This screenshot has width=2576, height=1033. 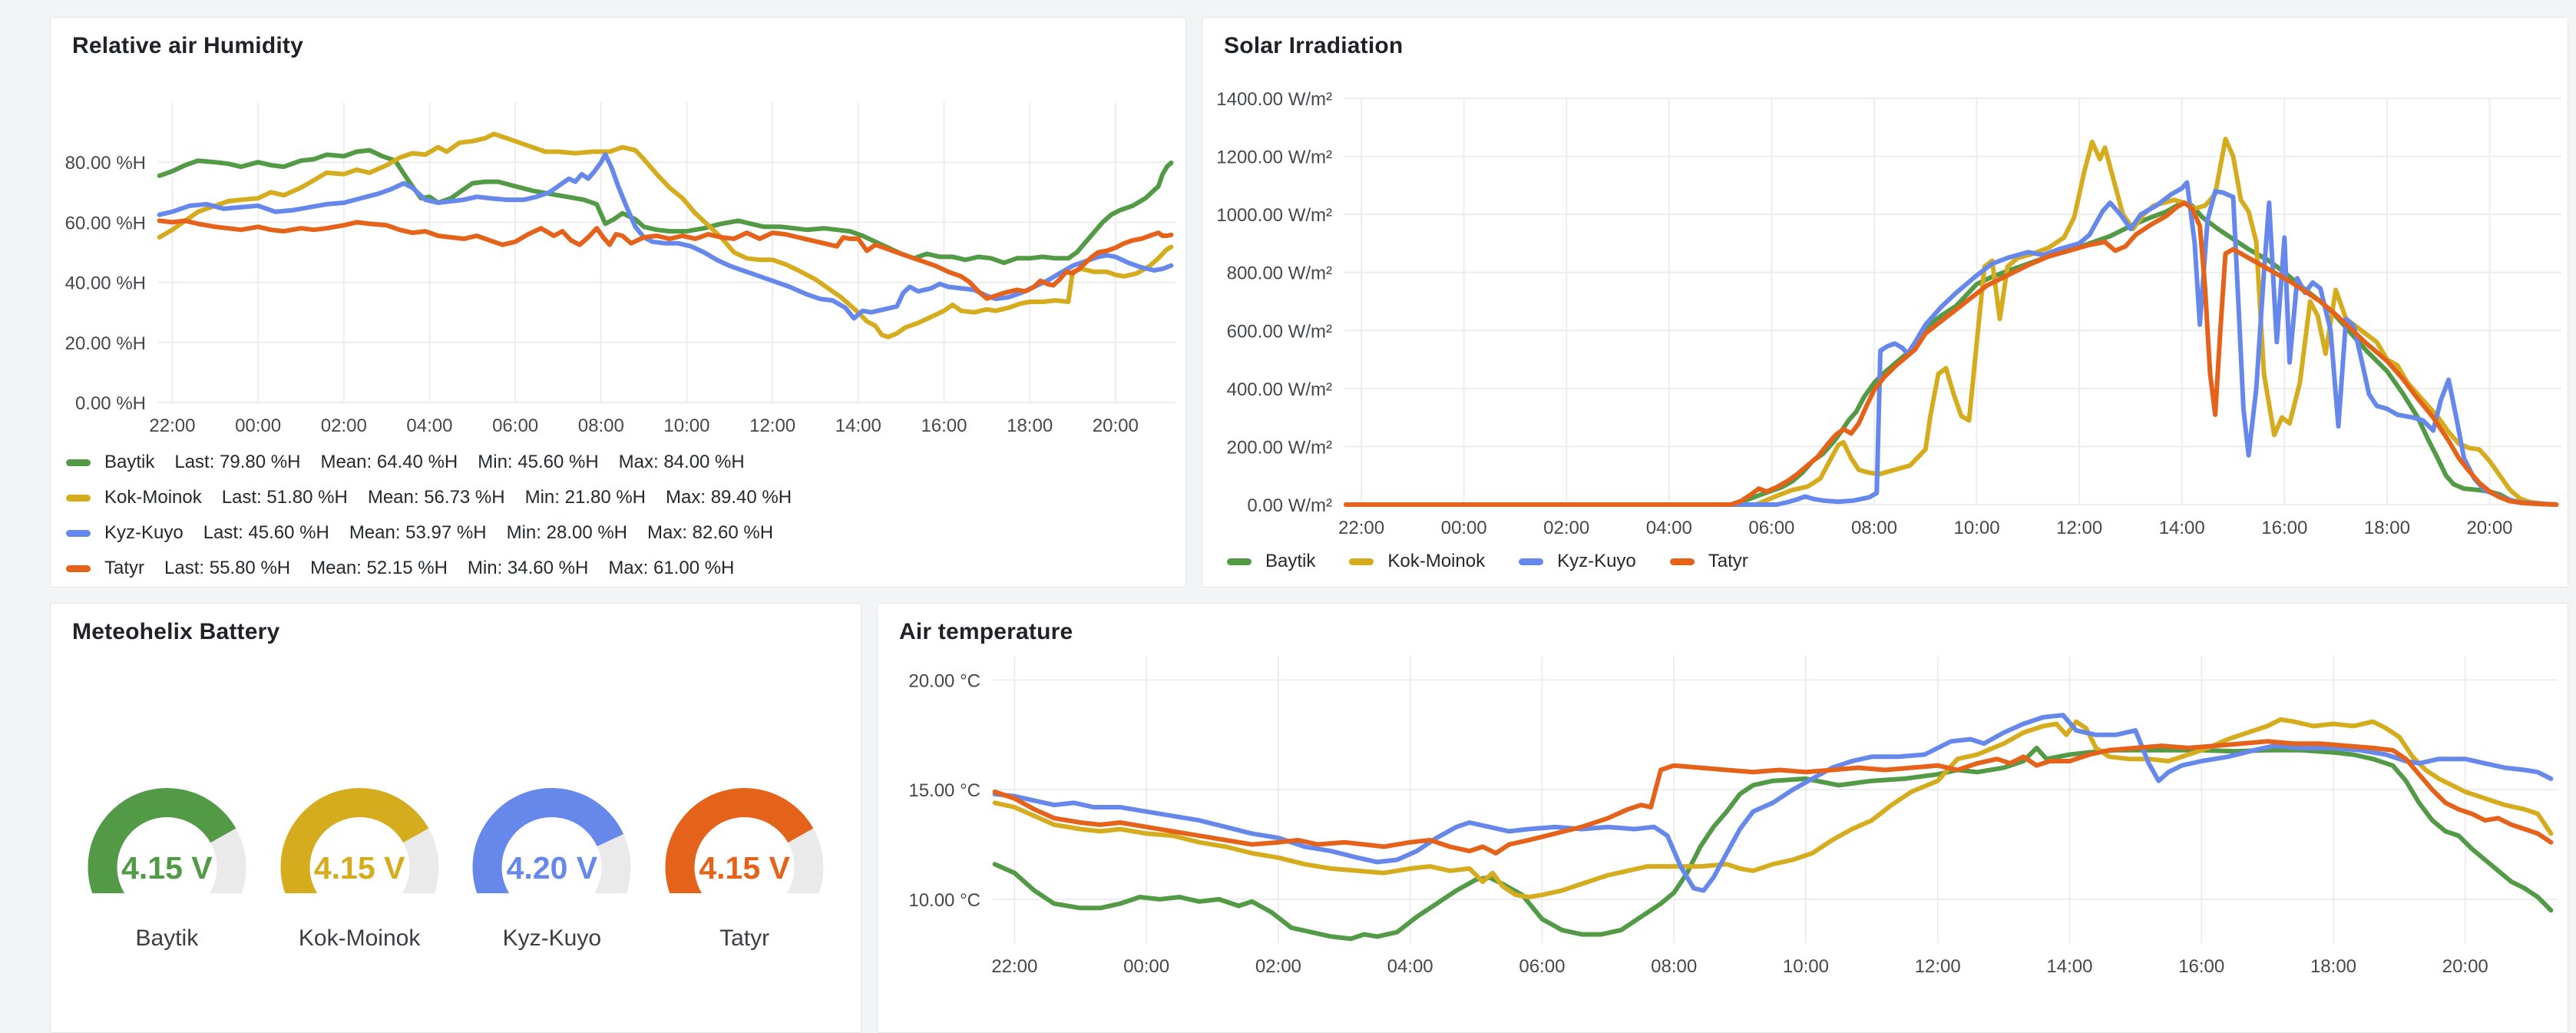 I want to click on svg-text: 0.00 %H, so click(x=111, y=403).